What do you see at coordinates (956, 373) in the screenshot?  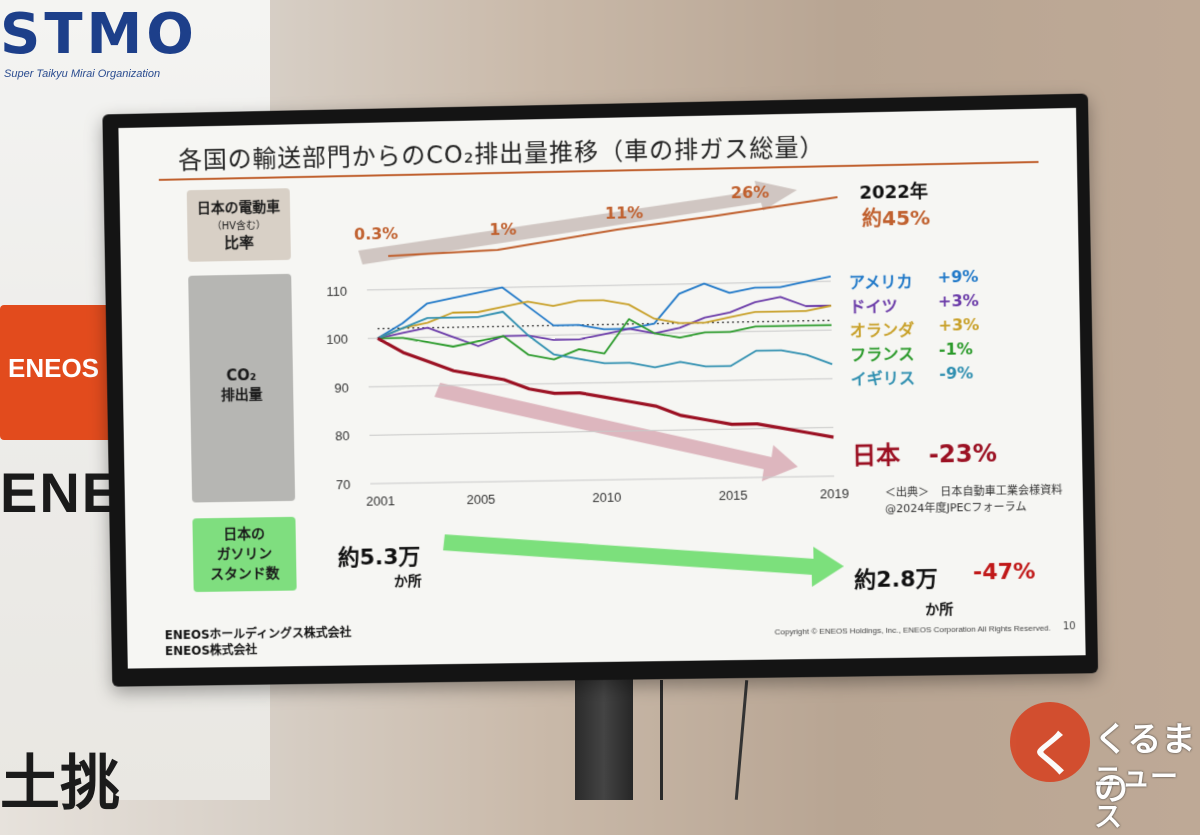 I see `legend-change: -9%` at bounding box center [956, 373].